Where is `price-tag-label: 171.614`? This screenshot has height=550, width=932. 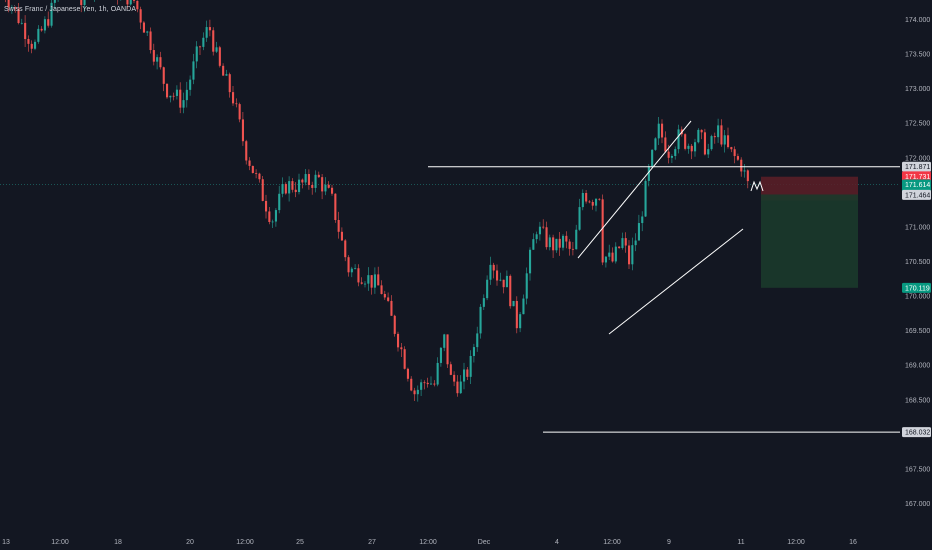
price-tag-label: 171.614 is located at coordinates (917, 185).